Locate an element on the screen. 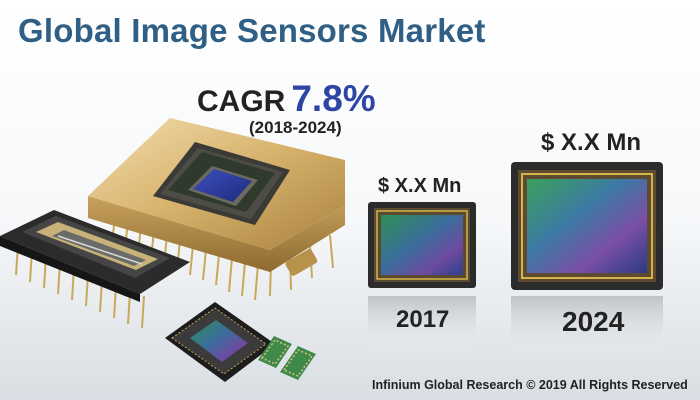 The width and height of the screenshot is (700, 400). cagr-value: 7.8% is located at coordinates (333, 98).